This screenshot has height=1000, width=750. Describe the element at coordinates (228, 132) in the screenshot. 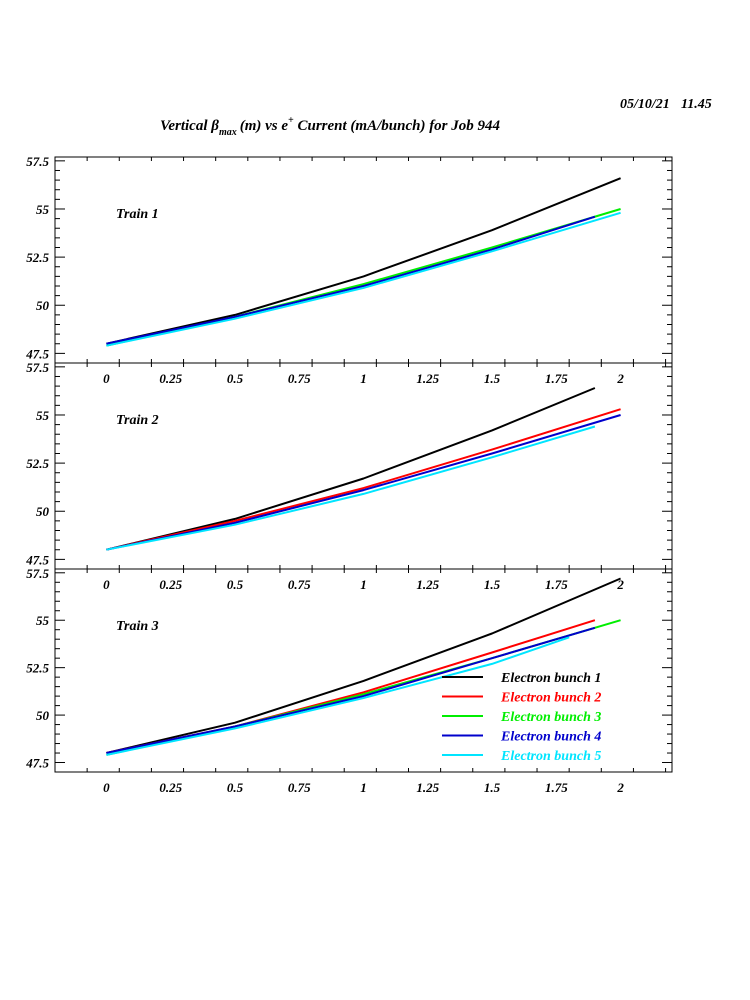

I see `title-sub: max` at that location.